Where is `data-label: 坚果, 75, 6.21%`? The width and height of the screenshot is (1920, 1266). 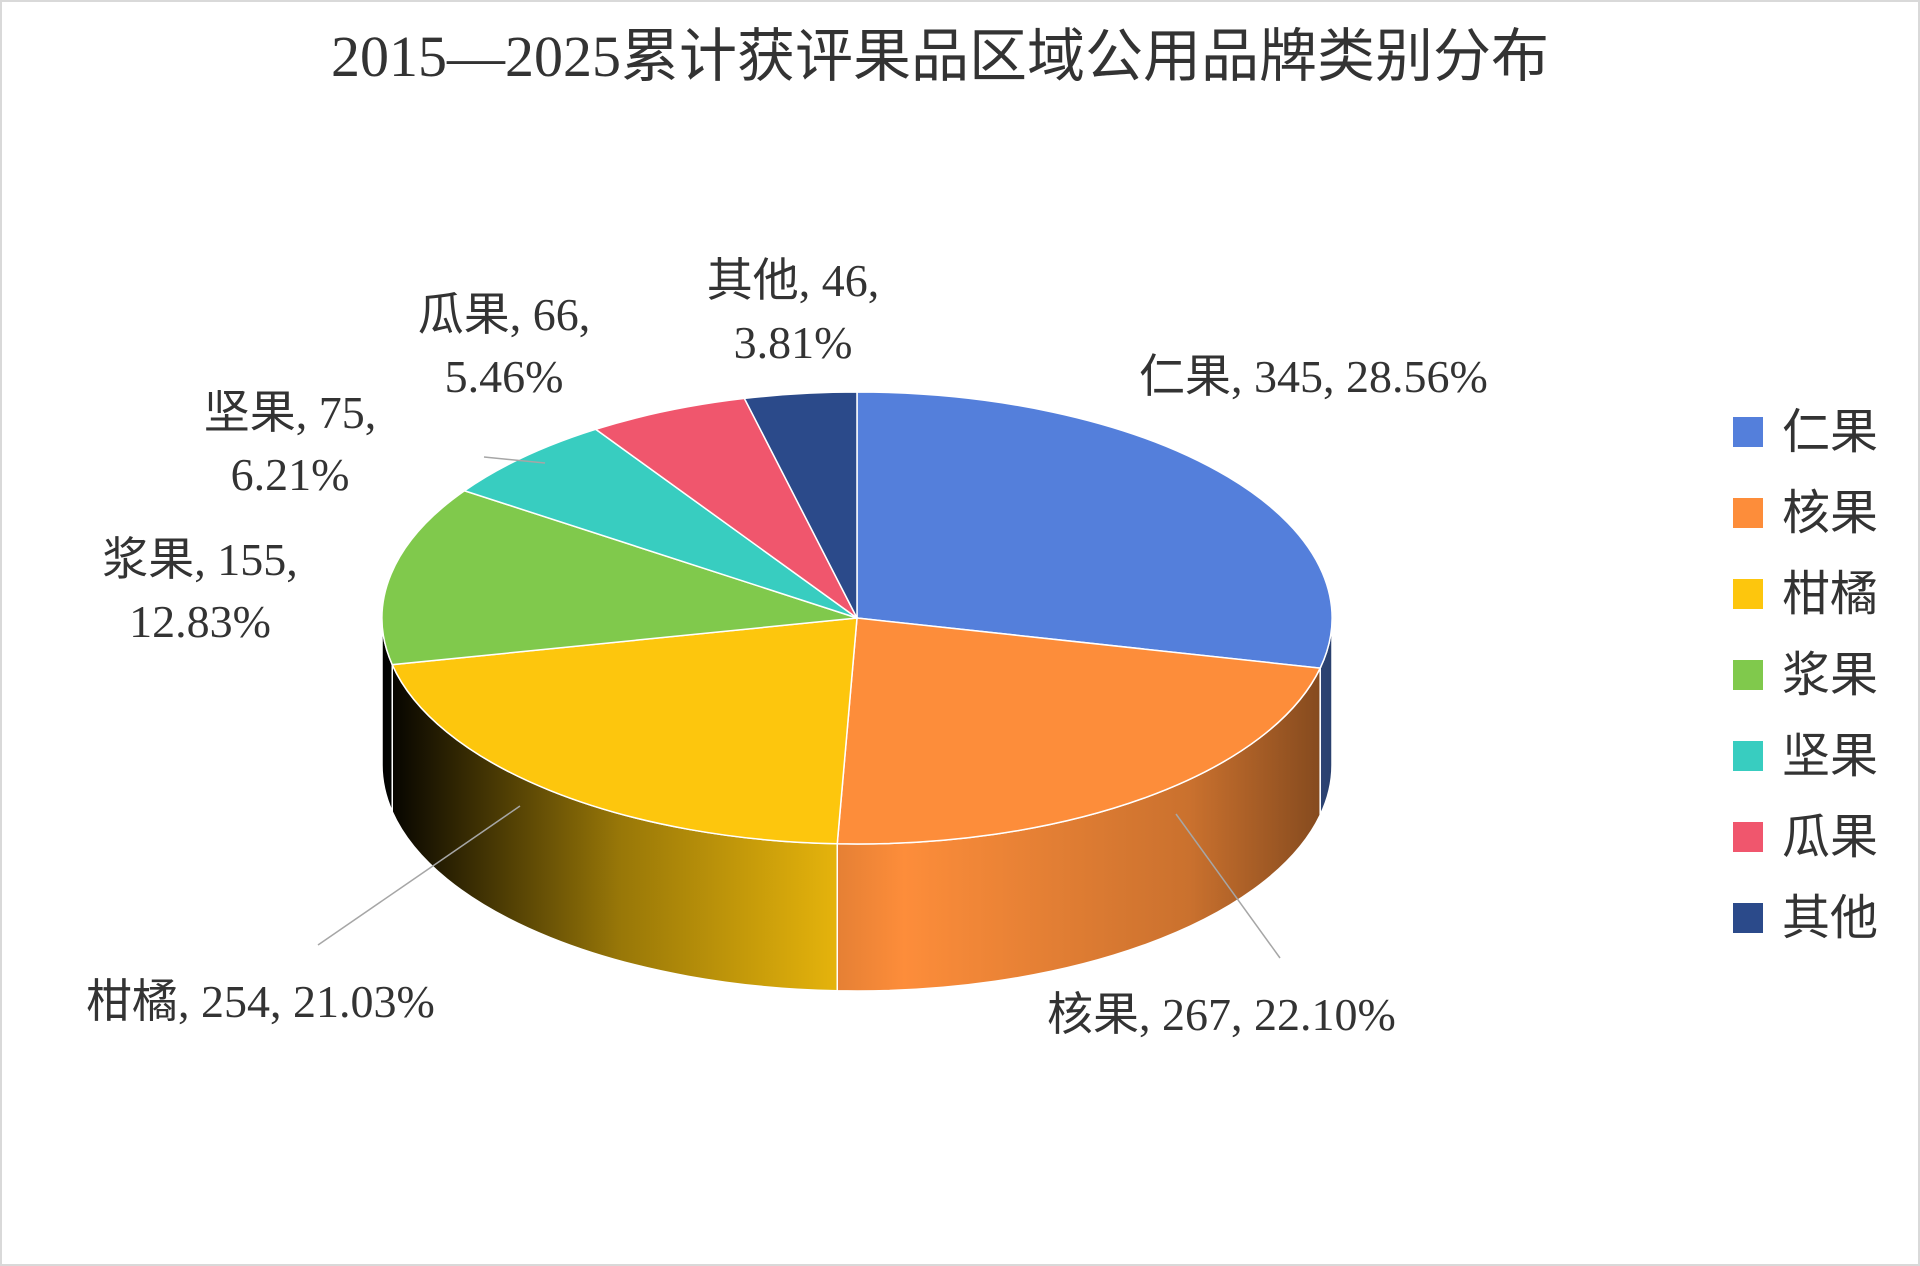 data-label: 坚果, 75, 6.21% is located at coordinates (290, 443).